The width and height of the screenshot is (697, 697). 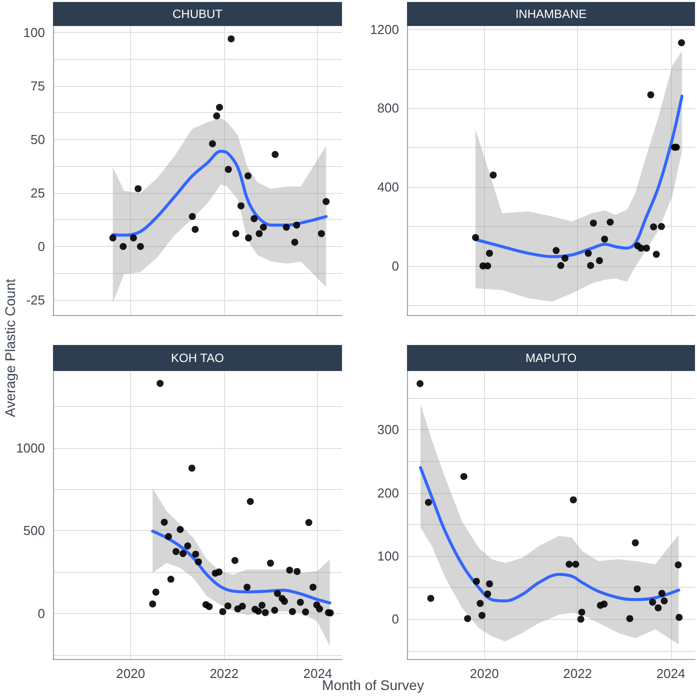 What do you see at coordinates (30, 448) in the screenshot?
I see `y-tick-label: 1000` at bounding box center [30, 448].